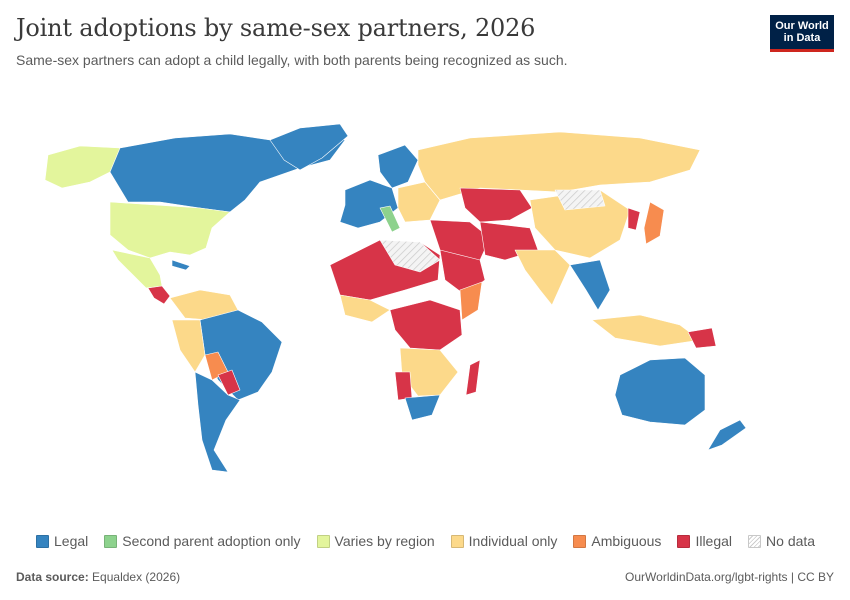 The width and height of the screenshot is (850, 600). What do you see at coordinates (111, 541) in the screenshot?
I see `legend-swatch-second-parent` at bounding box center [111, 541].